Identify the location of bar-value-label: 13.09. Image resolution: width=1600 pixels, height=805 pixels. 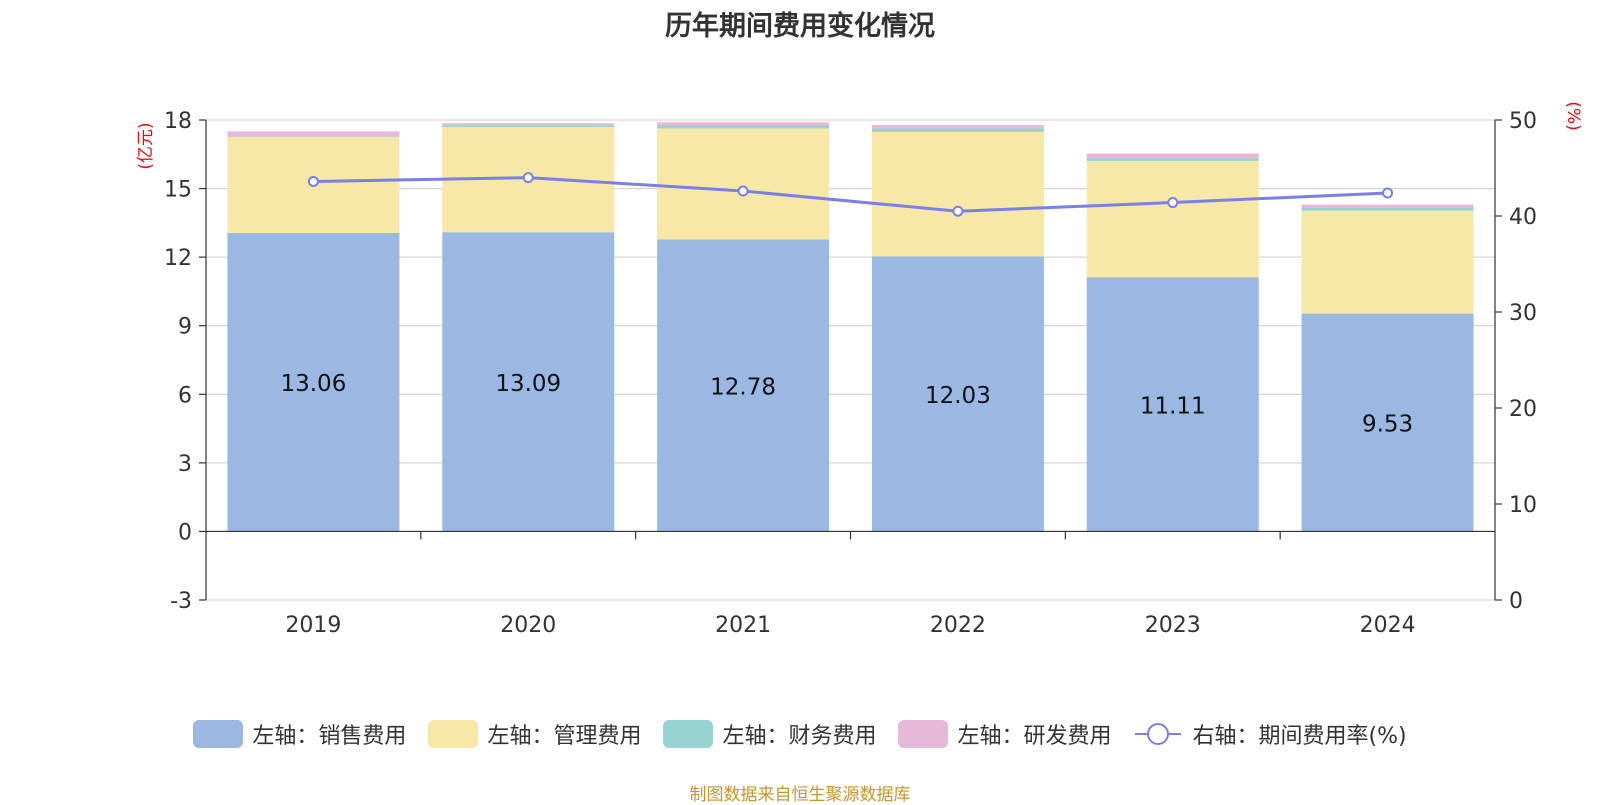
(528, 384).